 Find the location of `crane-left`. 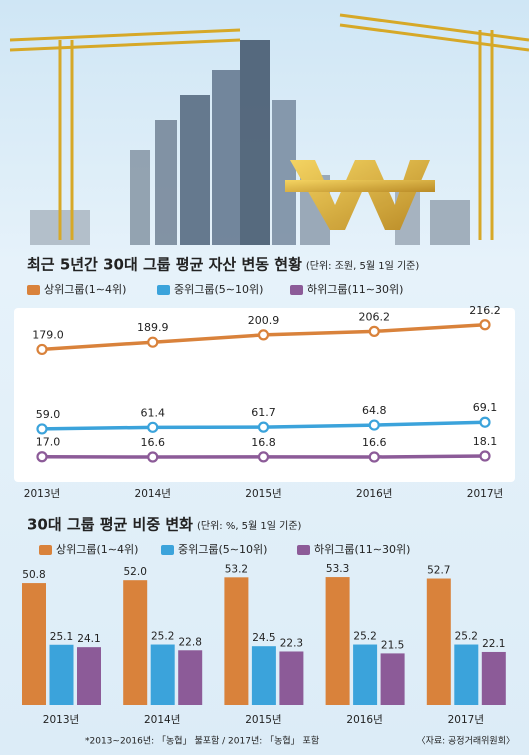

crane-left is located at coordinates (125, 134).